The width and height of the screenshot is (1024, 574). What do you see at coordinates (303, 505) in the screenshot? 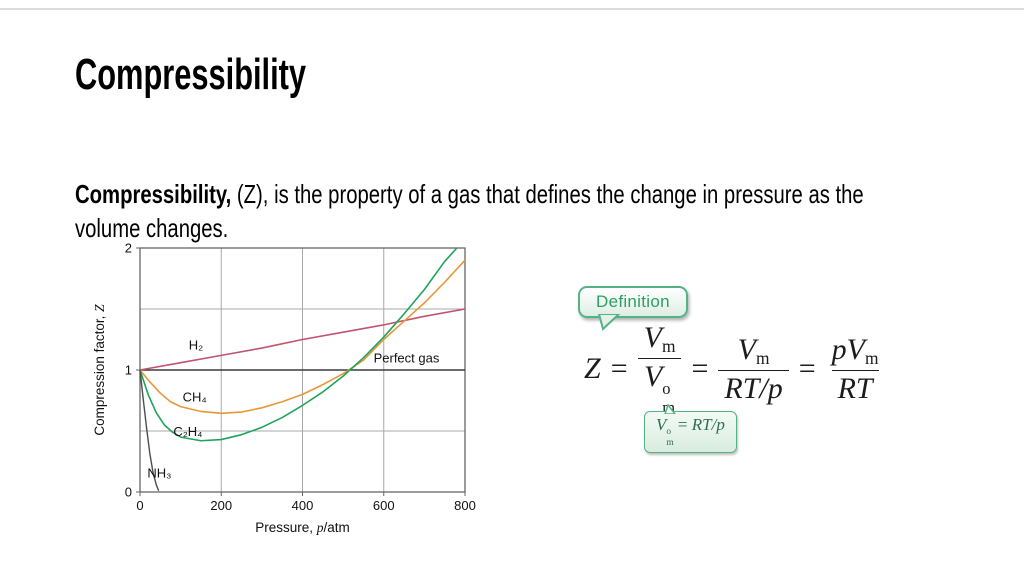
I see `svg-text: 400` at bounding box center [303, 505].